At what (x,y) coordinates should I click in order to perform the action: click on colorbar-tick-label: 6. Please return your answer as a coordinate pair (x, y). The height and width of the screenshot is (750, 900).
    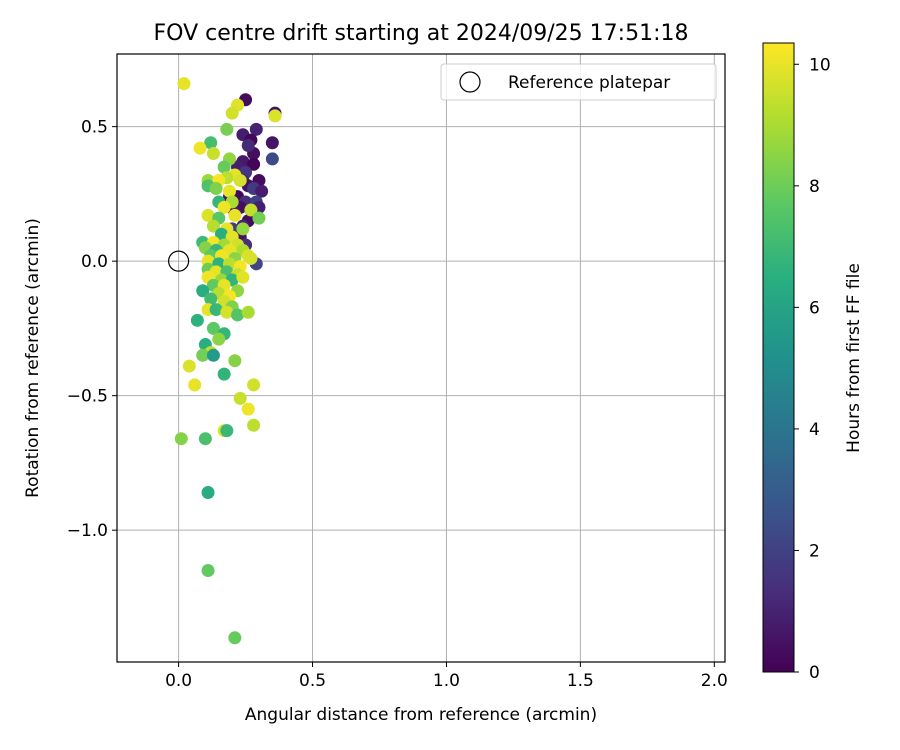
    Looking at the image, I should click on (814, 308).